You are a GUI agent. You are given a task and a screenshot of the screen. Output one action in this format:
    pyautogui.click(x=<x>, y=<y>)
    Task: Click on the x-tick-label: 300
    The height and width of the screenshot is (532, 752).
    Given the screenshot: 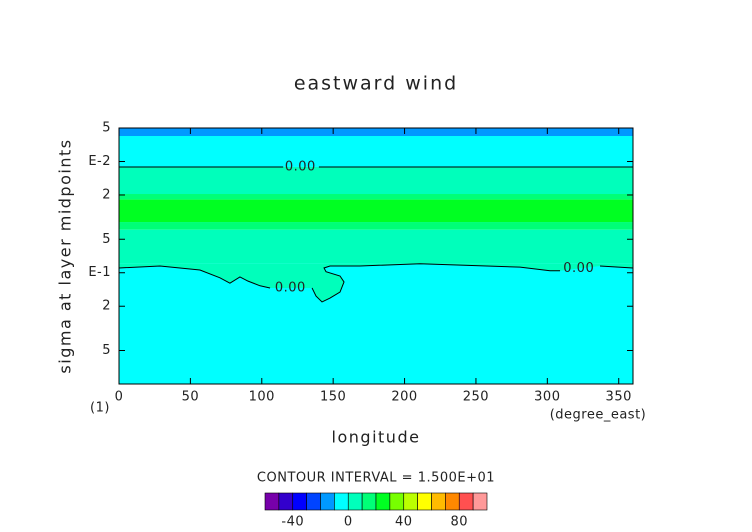 What is the action you would take?
    pyautogui.click(x=547, y=397)
    